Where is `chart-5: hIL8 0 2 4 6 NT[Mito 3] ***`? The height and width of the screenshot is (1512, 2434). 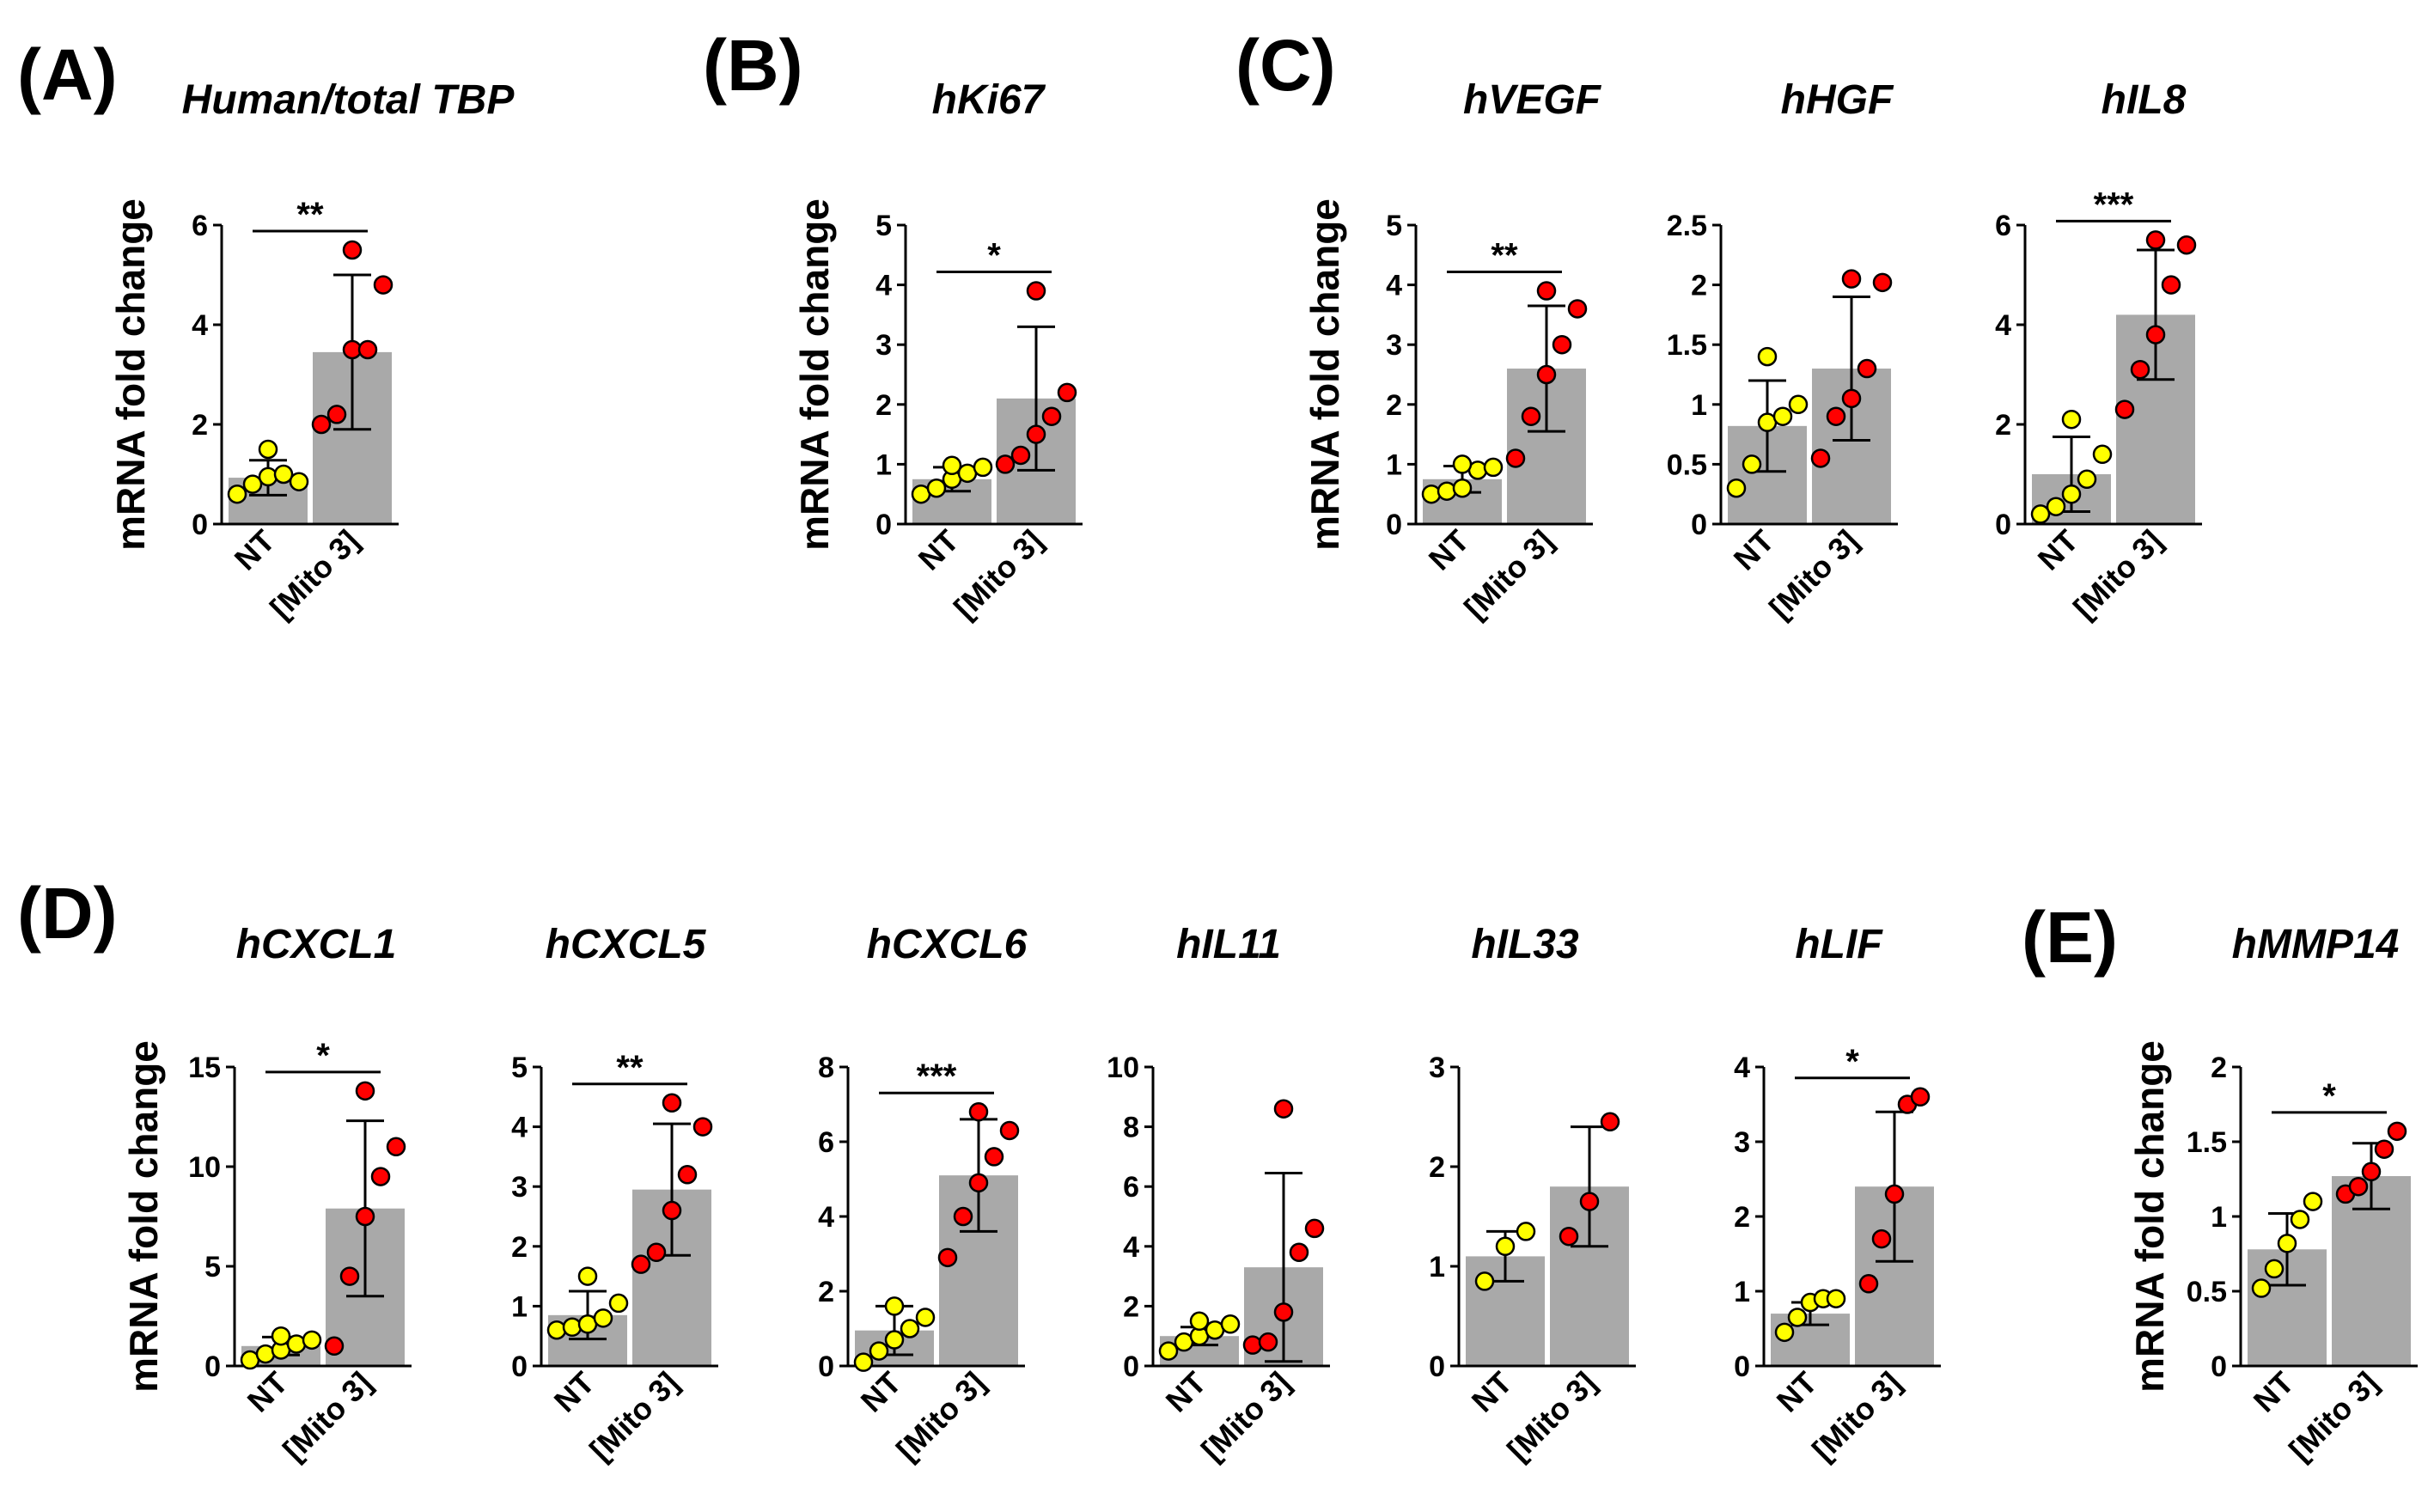
chart-5: hIL8 0 2 4 6 NT[Mito 3] *** is located at coordinates (2098, 351).